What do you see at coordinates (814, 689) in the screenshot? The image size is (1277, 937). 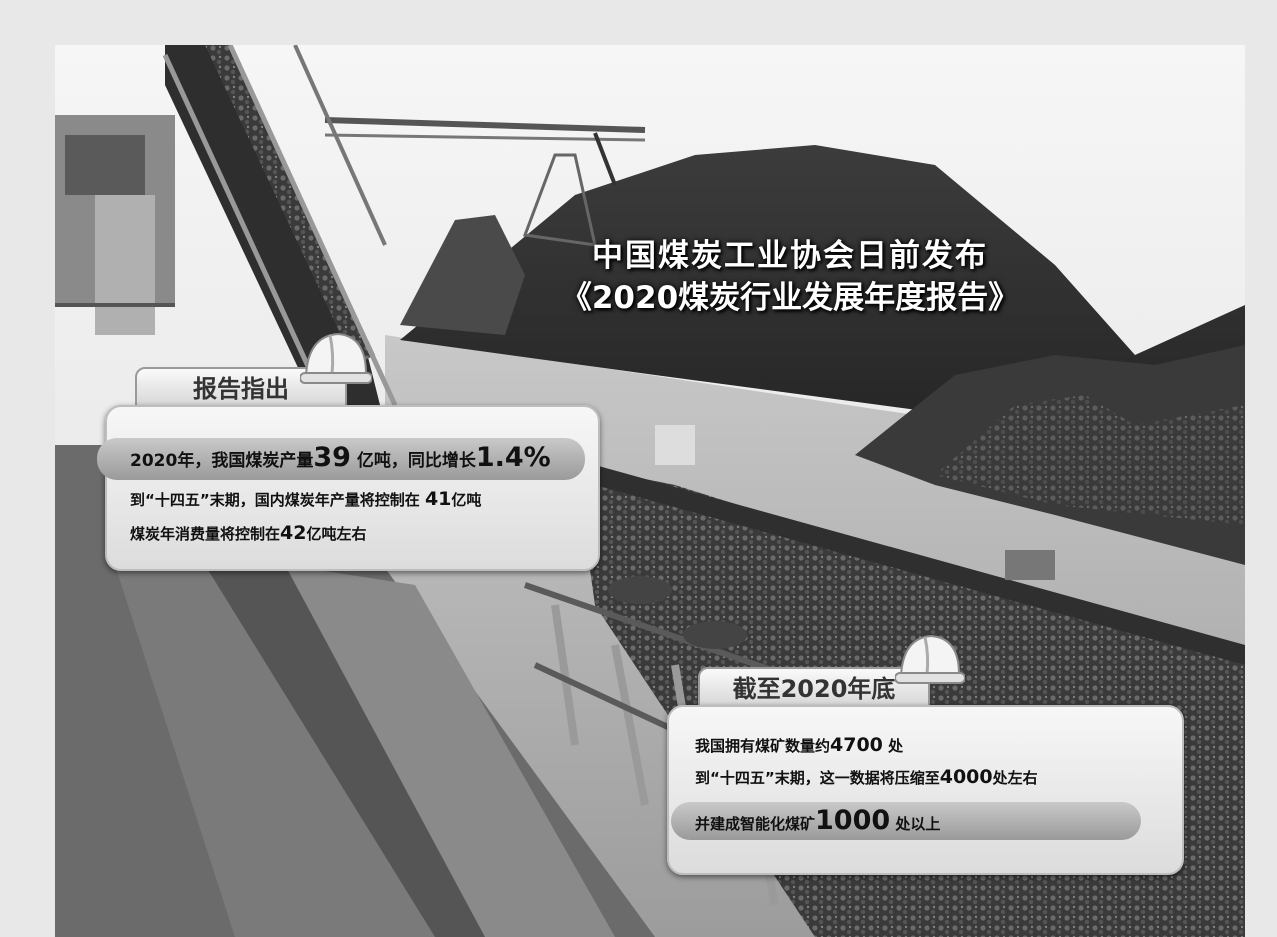 I see `end2020-tab: 截至2020年底` at bounding box center [814, 689].